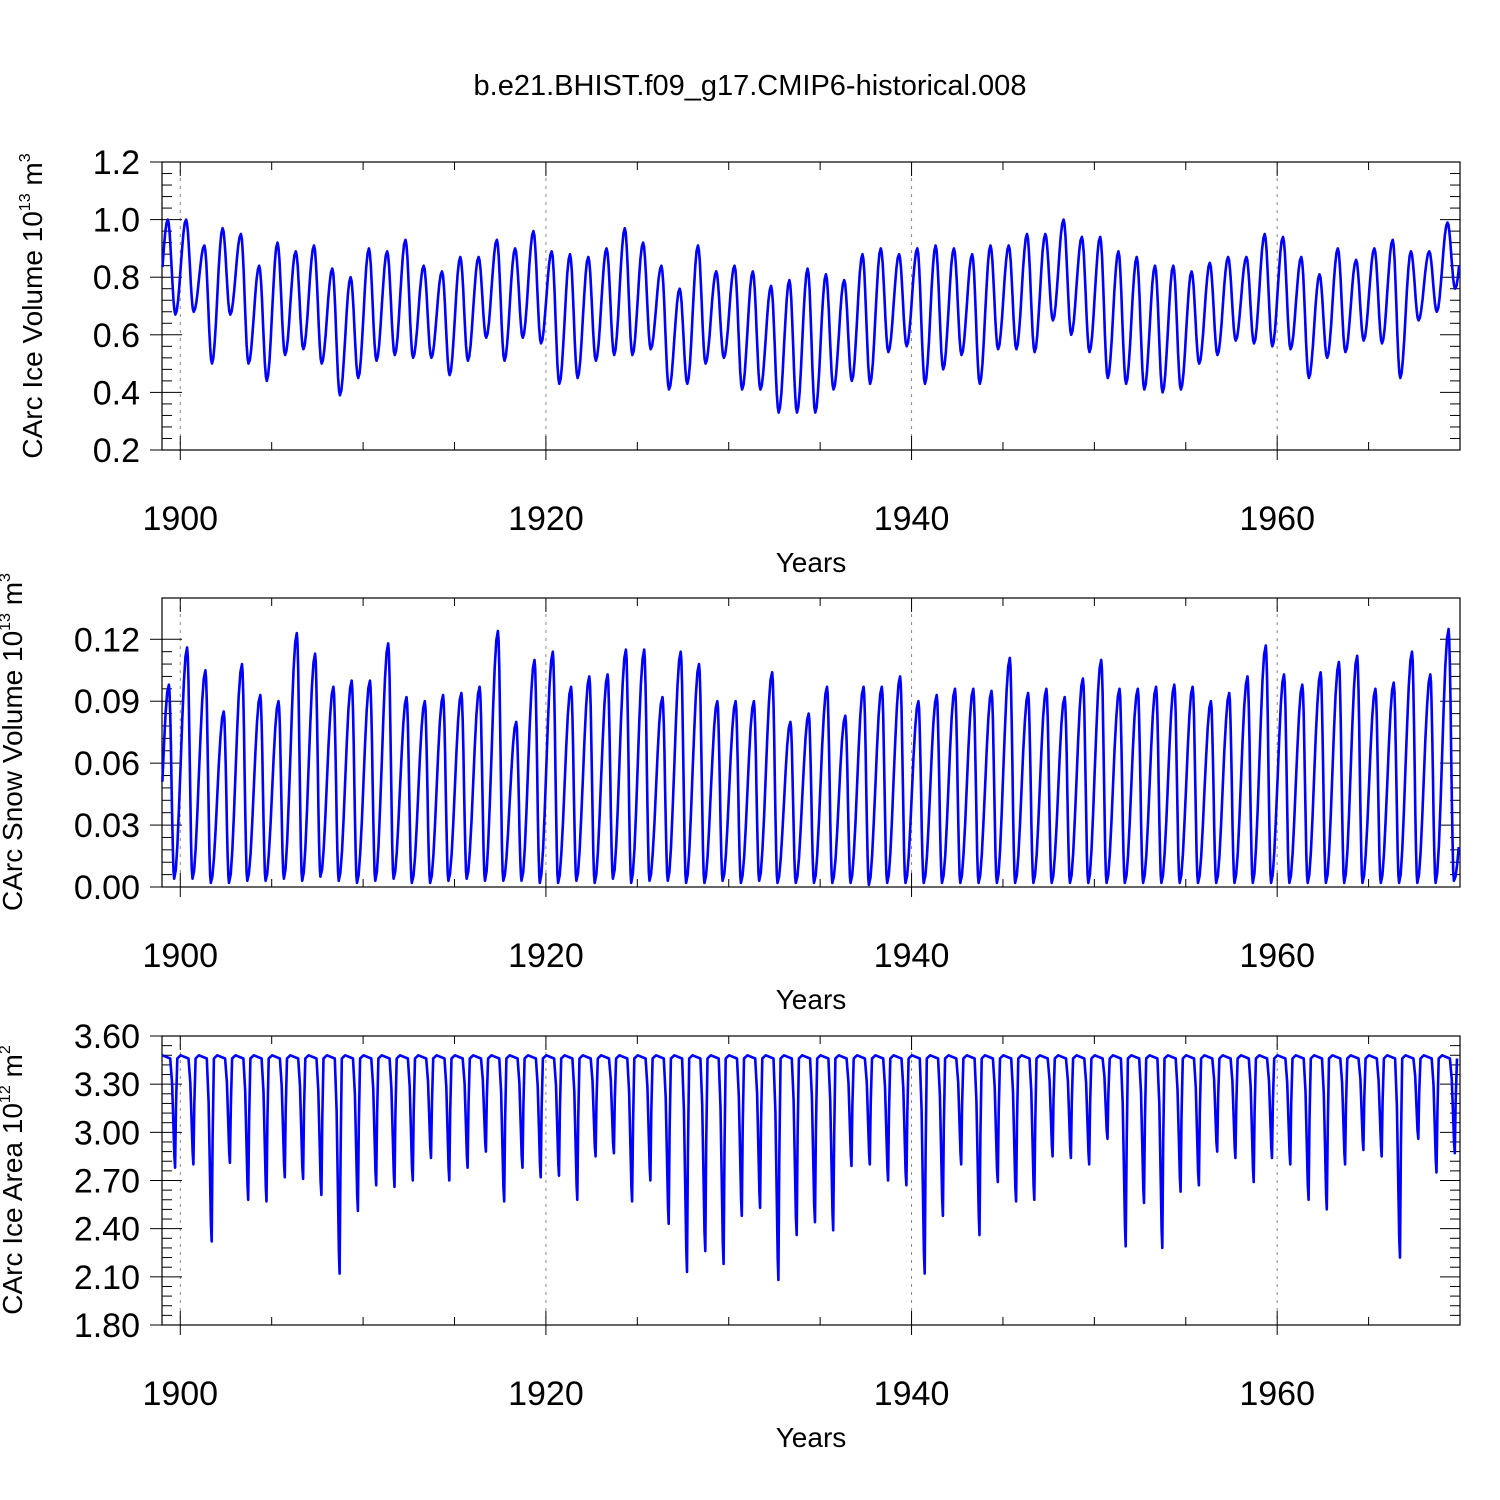  What do you see at coordinates (107, 1182) in the screenshot?
I see `y-tick-label: 2.70` at bounding box center [107, 1182].